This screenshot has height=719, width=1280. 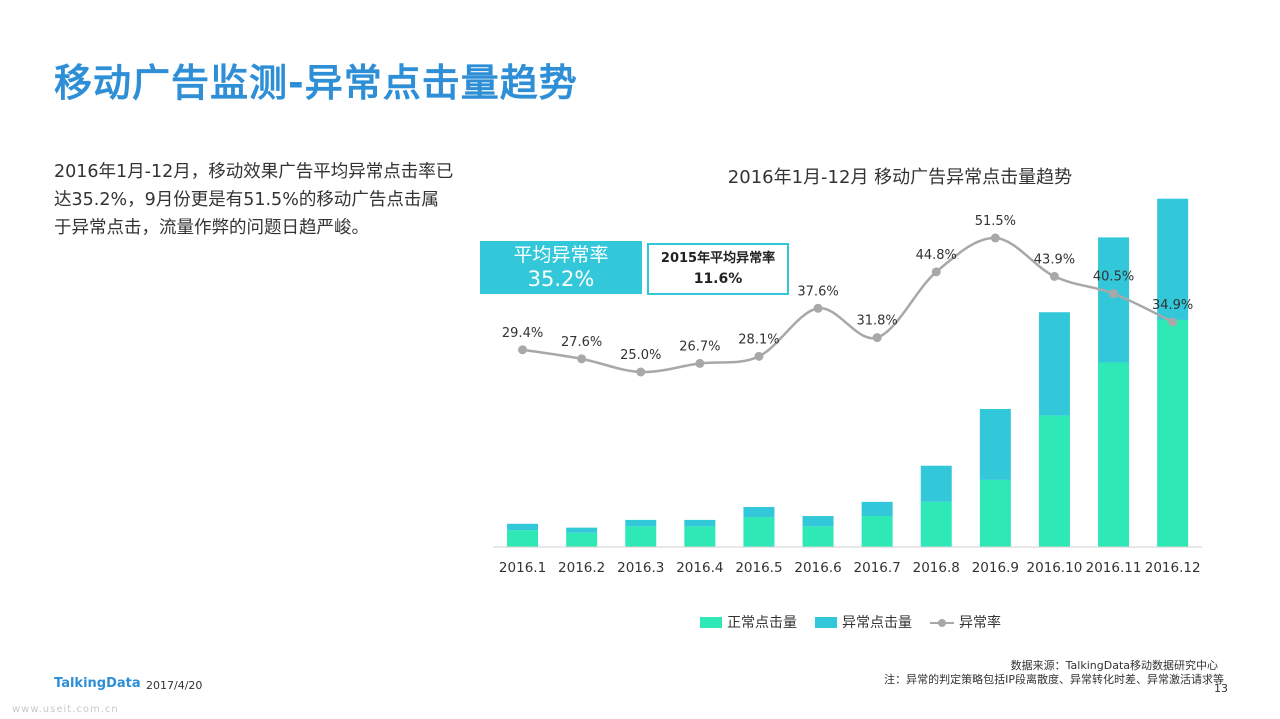 What do you see at coordinates (817, 291) in the screenshot?
I see `rate-label: 37.6%` at bounding box center [817, 291].